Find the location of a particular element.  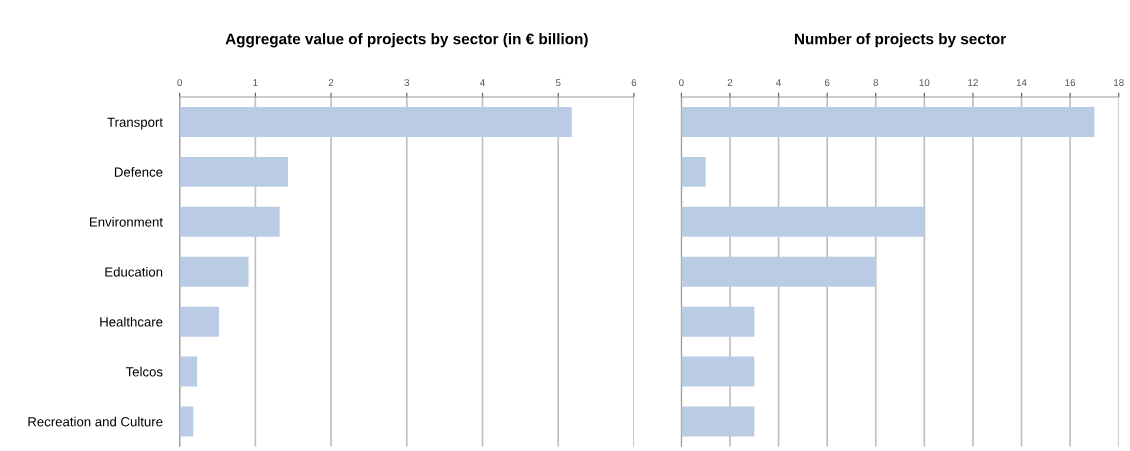

y-tick-label: Healthcare is located at coordinates (131, 321).